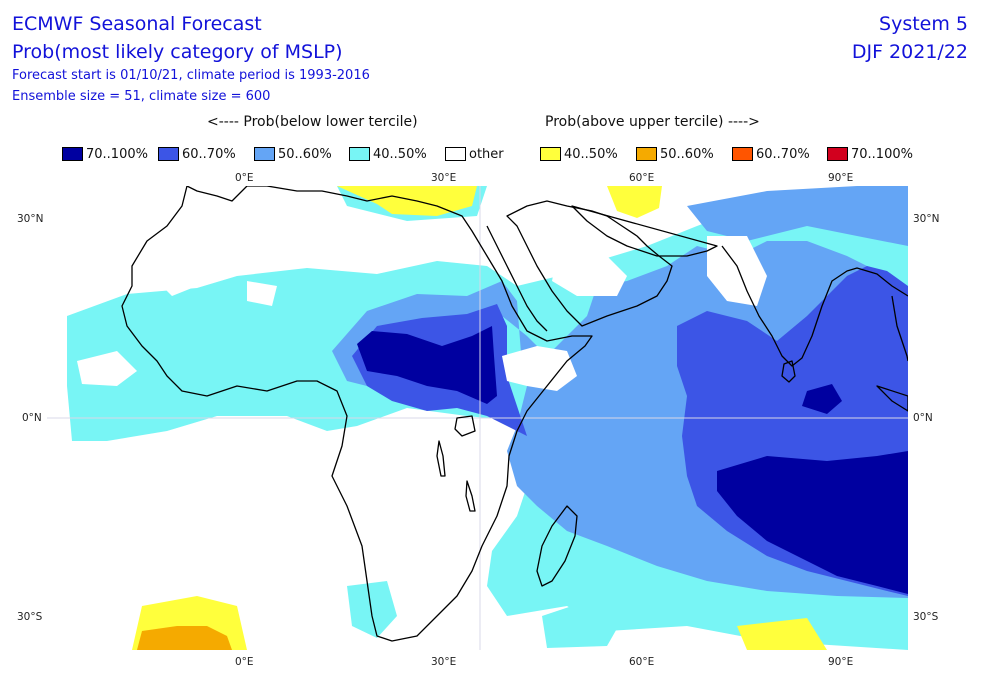 The image size is (981, 680). Describe the element at coordinates (312, 122) in the screenshot. I see `legend-below-heading: <---- Prob(below lower tercile)` at that location.